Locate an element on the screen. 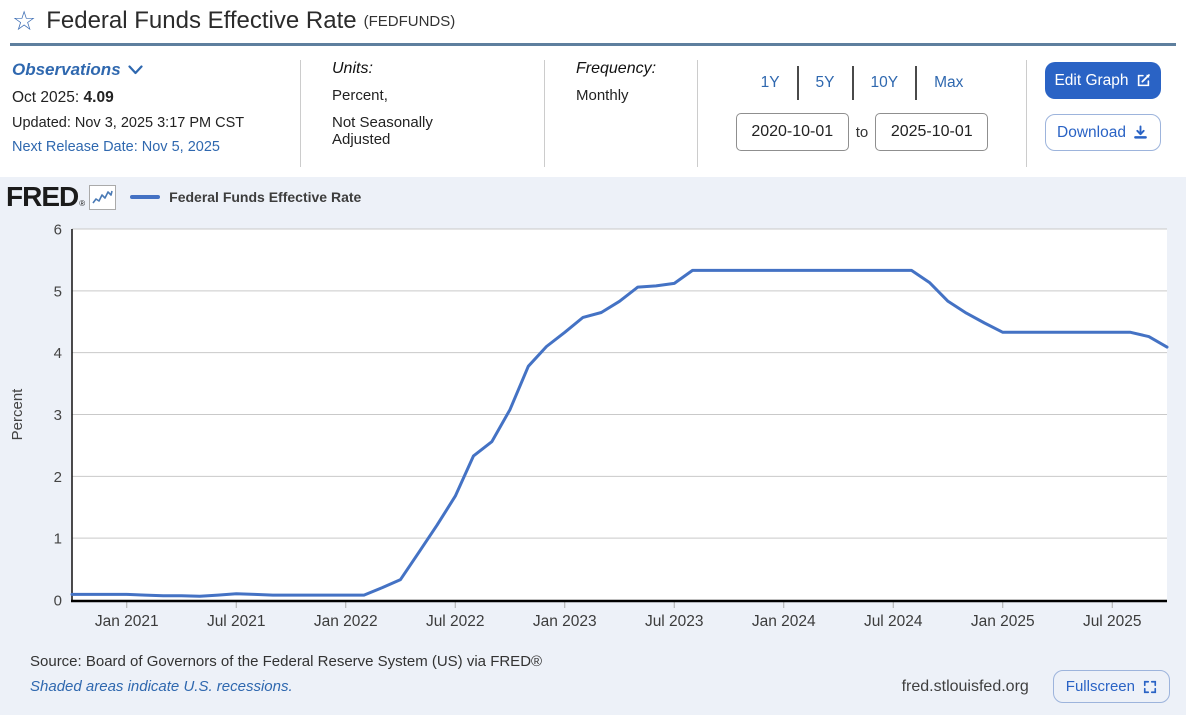 The width and height of the screenshot is (1186, 720). download-icon is located at coordinates (1140, 132).